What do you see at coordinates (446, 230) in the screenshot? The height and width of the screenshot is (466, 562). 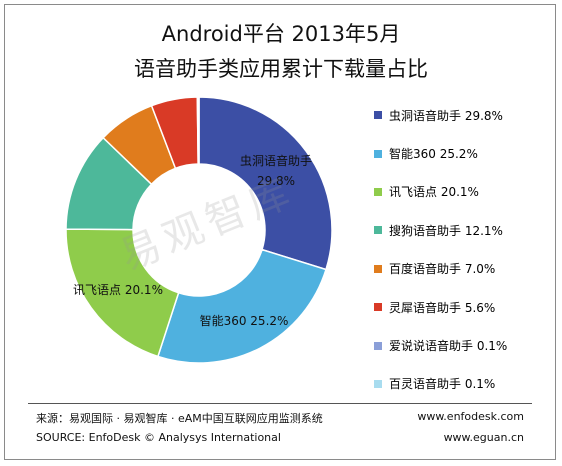 I see `legend-label: 搜狗语音助手 12.1%` at bounding box center [446, 230].